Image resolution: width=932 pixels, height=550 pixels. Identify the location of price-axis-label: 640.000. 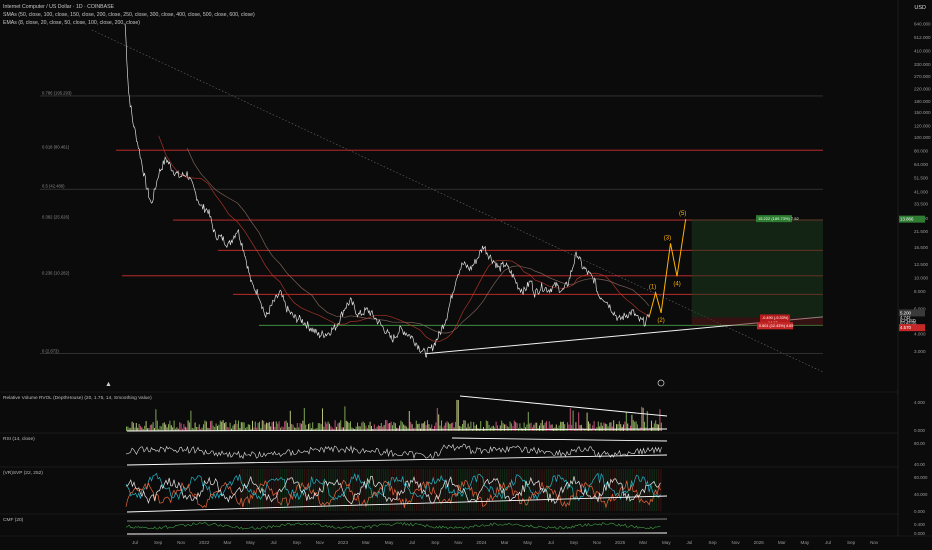
(922, 23).